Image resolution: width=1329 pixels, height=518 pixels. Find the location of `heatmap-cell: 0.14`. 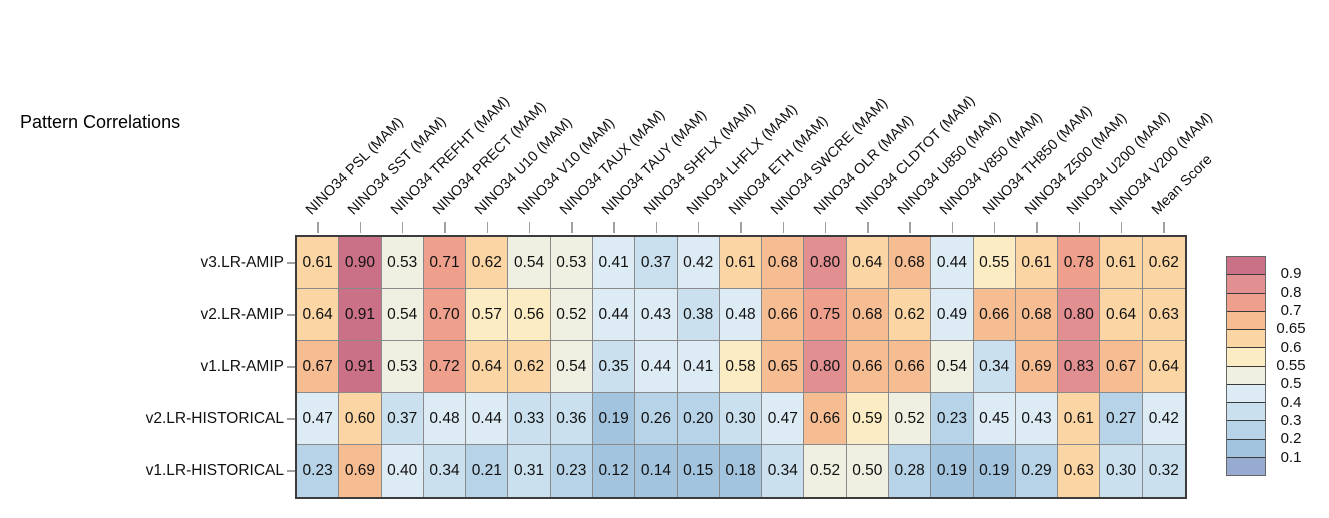

heatmap-cell: 0.14 is located at coordinates (656, 471).